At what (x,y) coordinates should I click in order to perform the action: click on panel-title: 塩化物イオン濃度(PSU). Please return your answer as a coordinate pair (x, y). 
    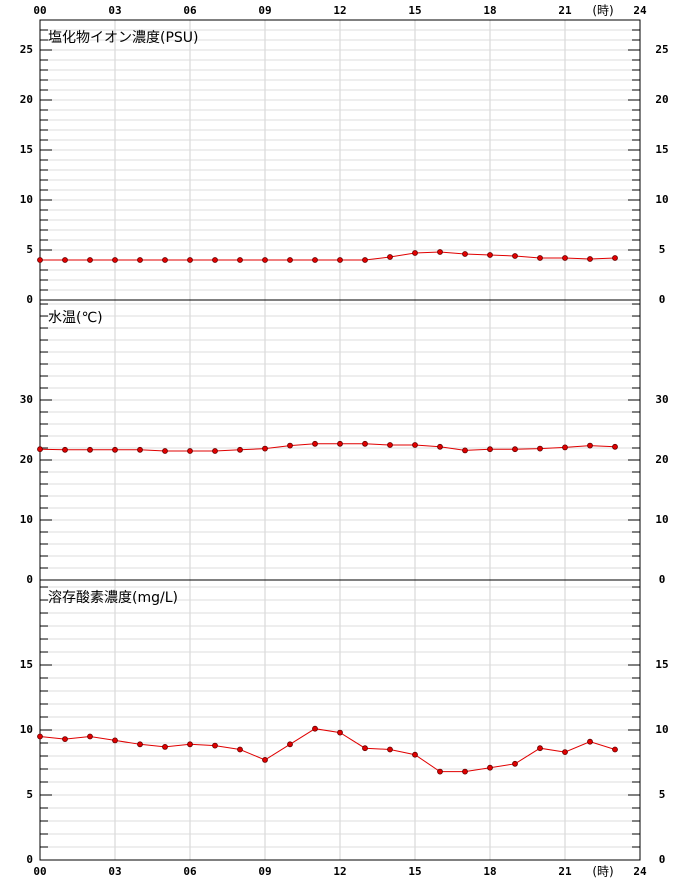
    Looking at the image, I should click on (123, 38).